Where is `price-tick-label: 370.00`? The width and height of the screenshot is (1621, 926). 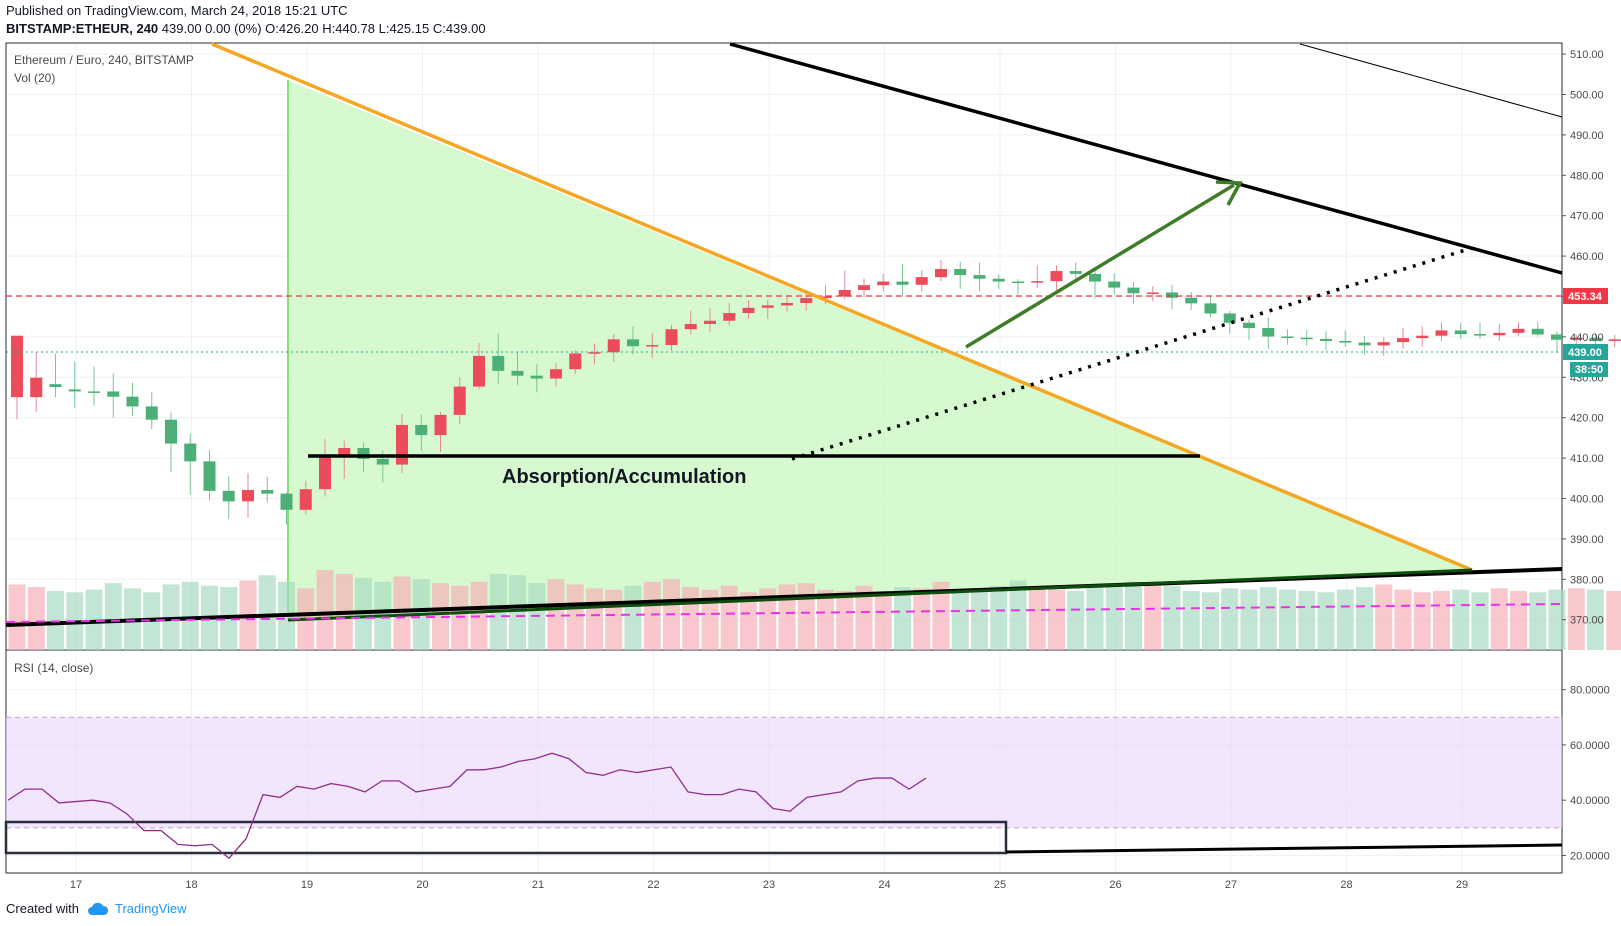
price-tick-label: 370.00 is located at coordinates (1587, 621).